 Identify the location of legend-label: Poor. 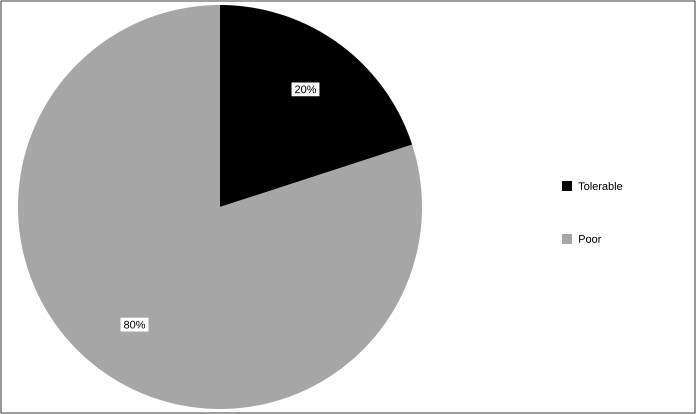
(590, 239).